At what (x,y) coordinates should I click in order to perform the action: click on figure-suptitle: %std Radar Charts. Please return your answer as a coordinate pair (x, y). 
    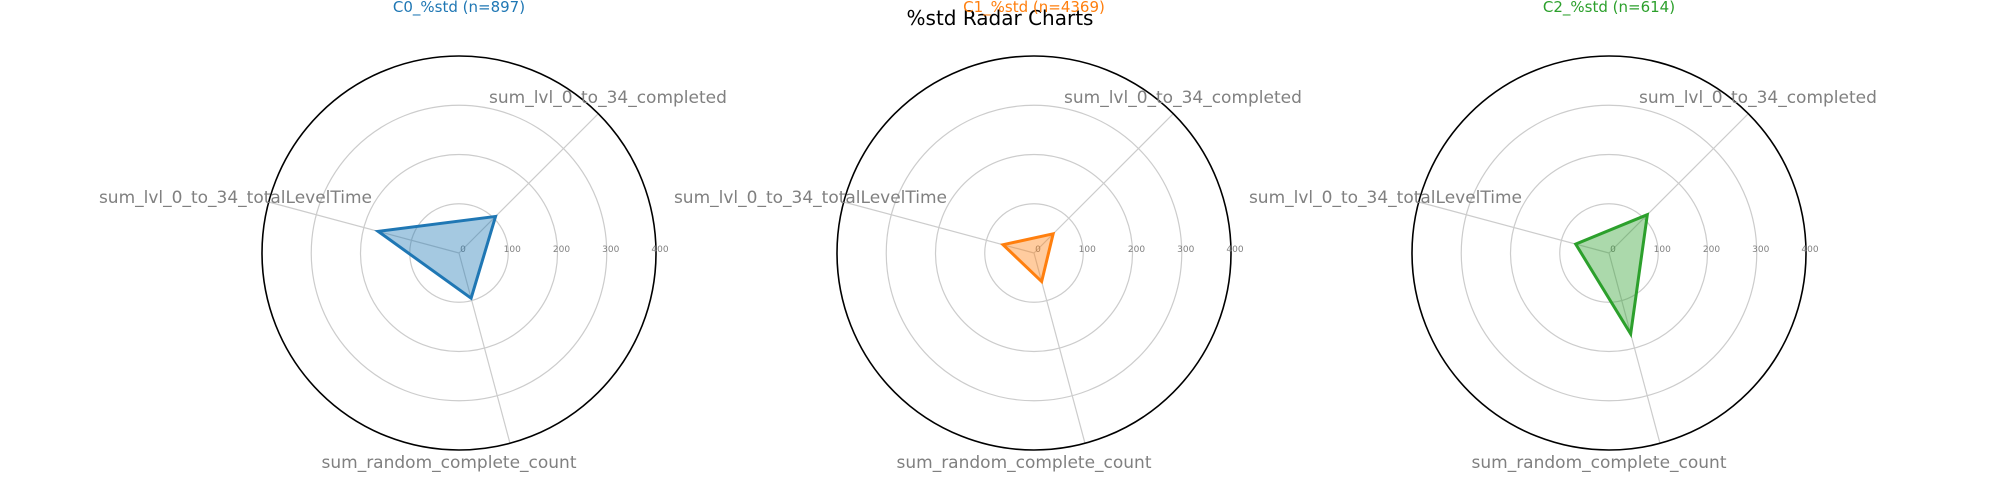
    Looking at the image, I should click on (1000, 18).